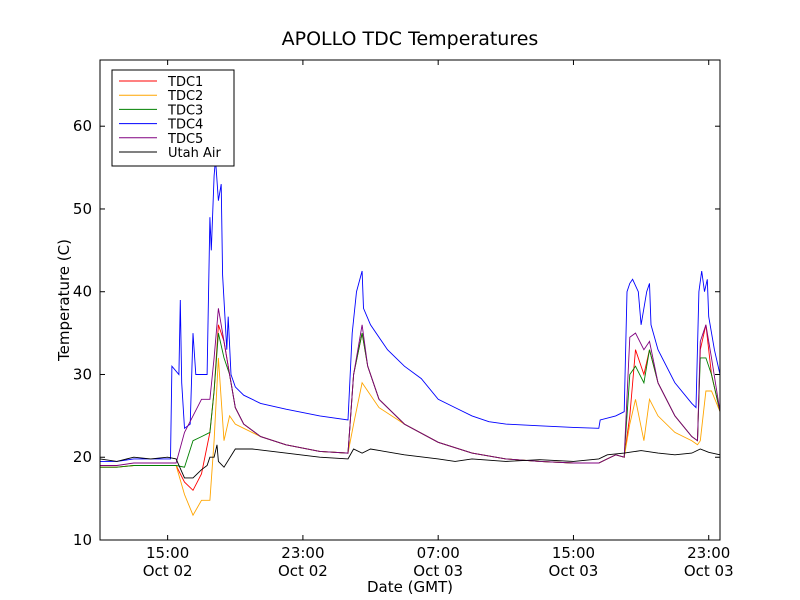 The height and width of the screenshot is (600, 800). I want to click on legend-label: TDC5, so click(185, 139).